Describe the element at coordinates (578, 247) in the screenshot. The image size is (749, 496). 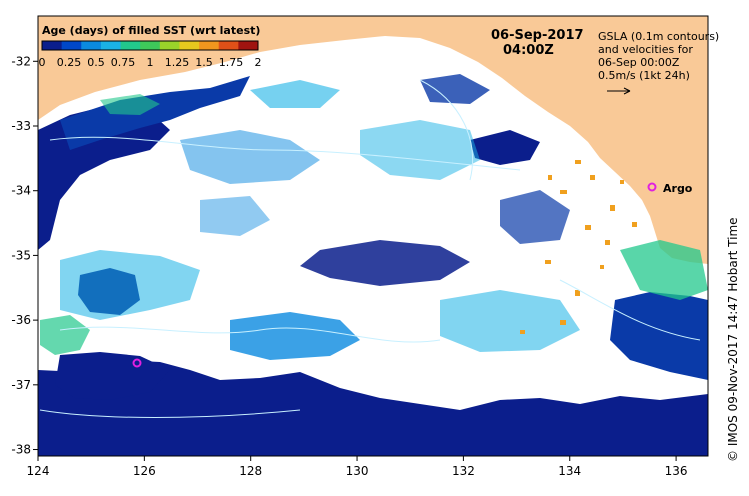
I see `recent-sst-speckles` at that location.